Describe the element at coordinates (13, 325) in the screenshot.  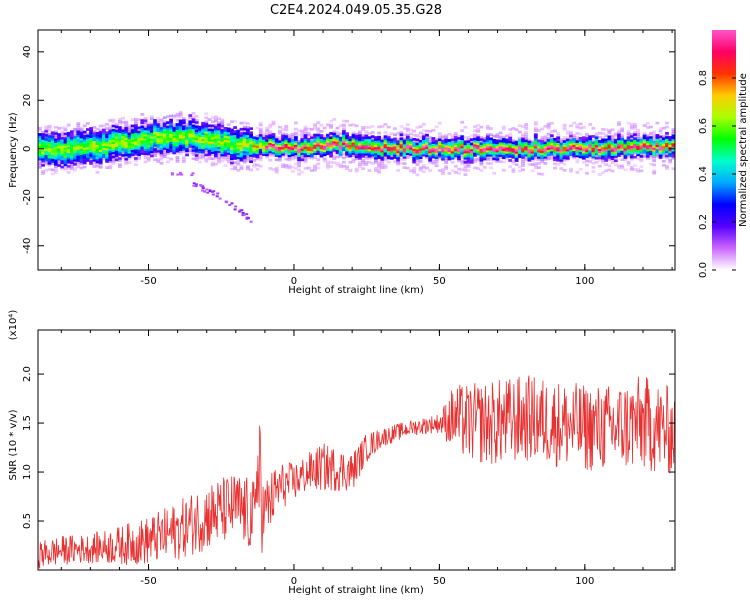
I see `snr-y-multiplier: (x10⁴)` at that location.